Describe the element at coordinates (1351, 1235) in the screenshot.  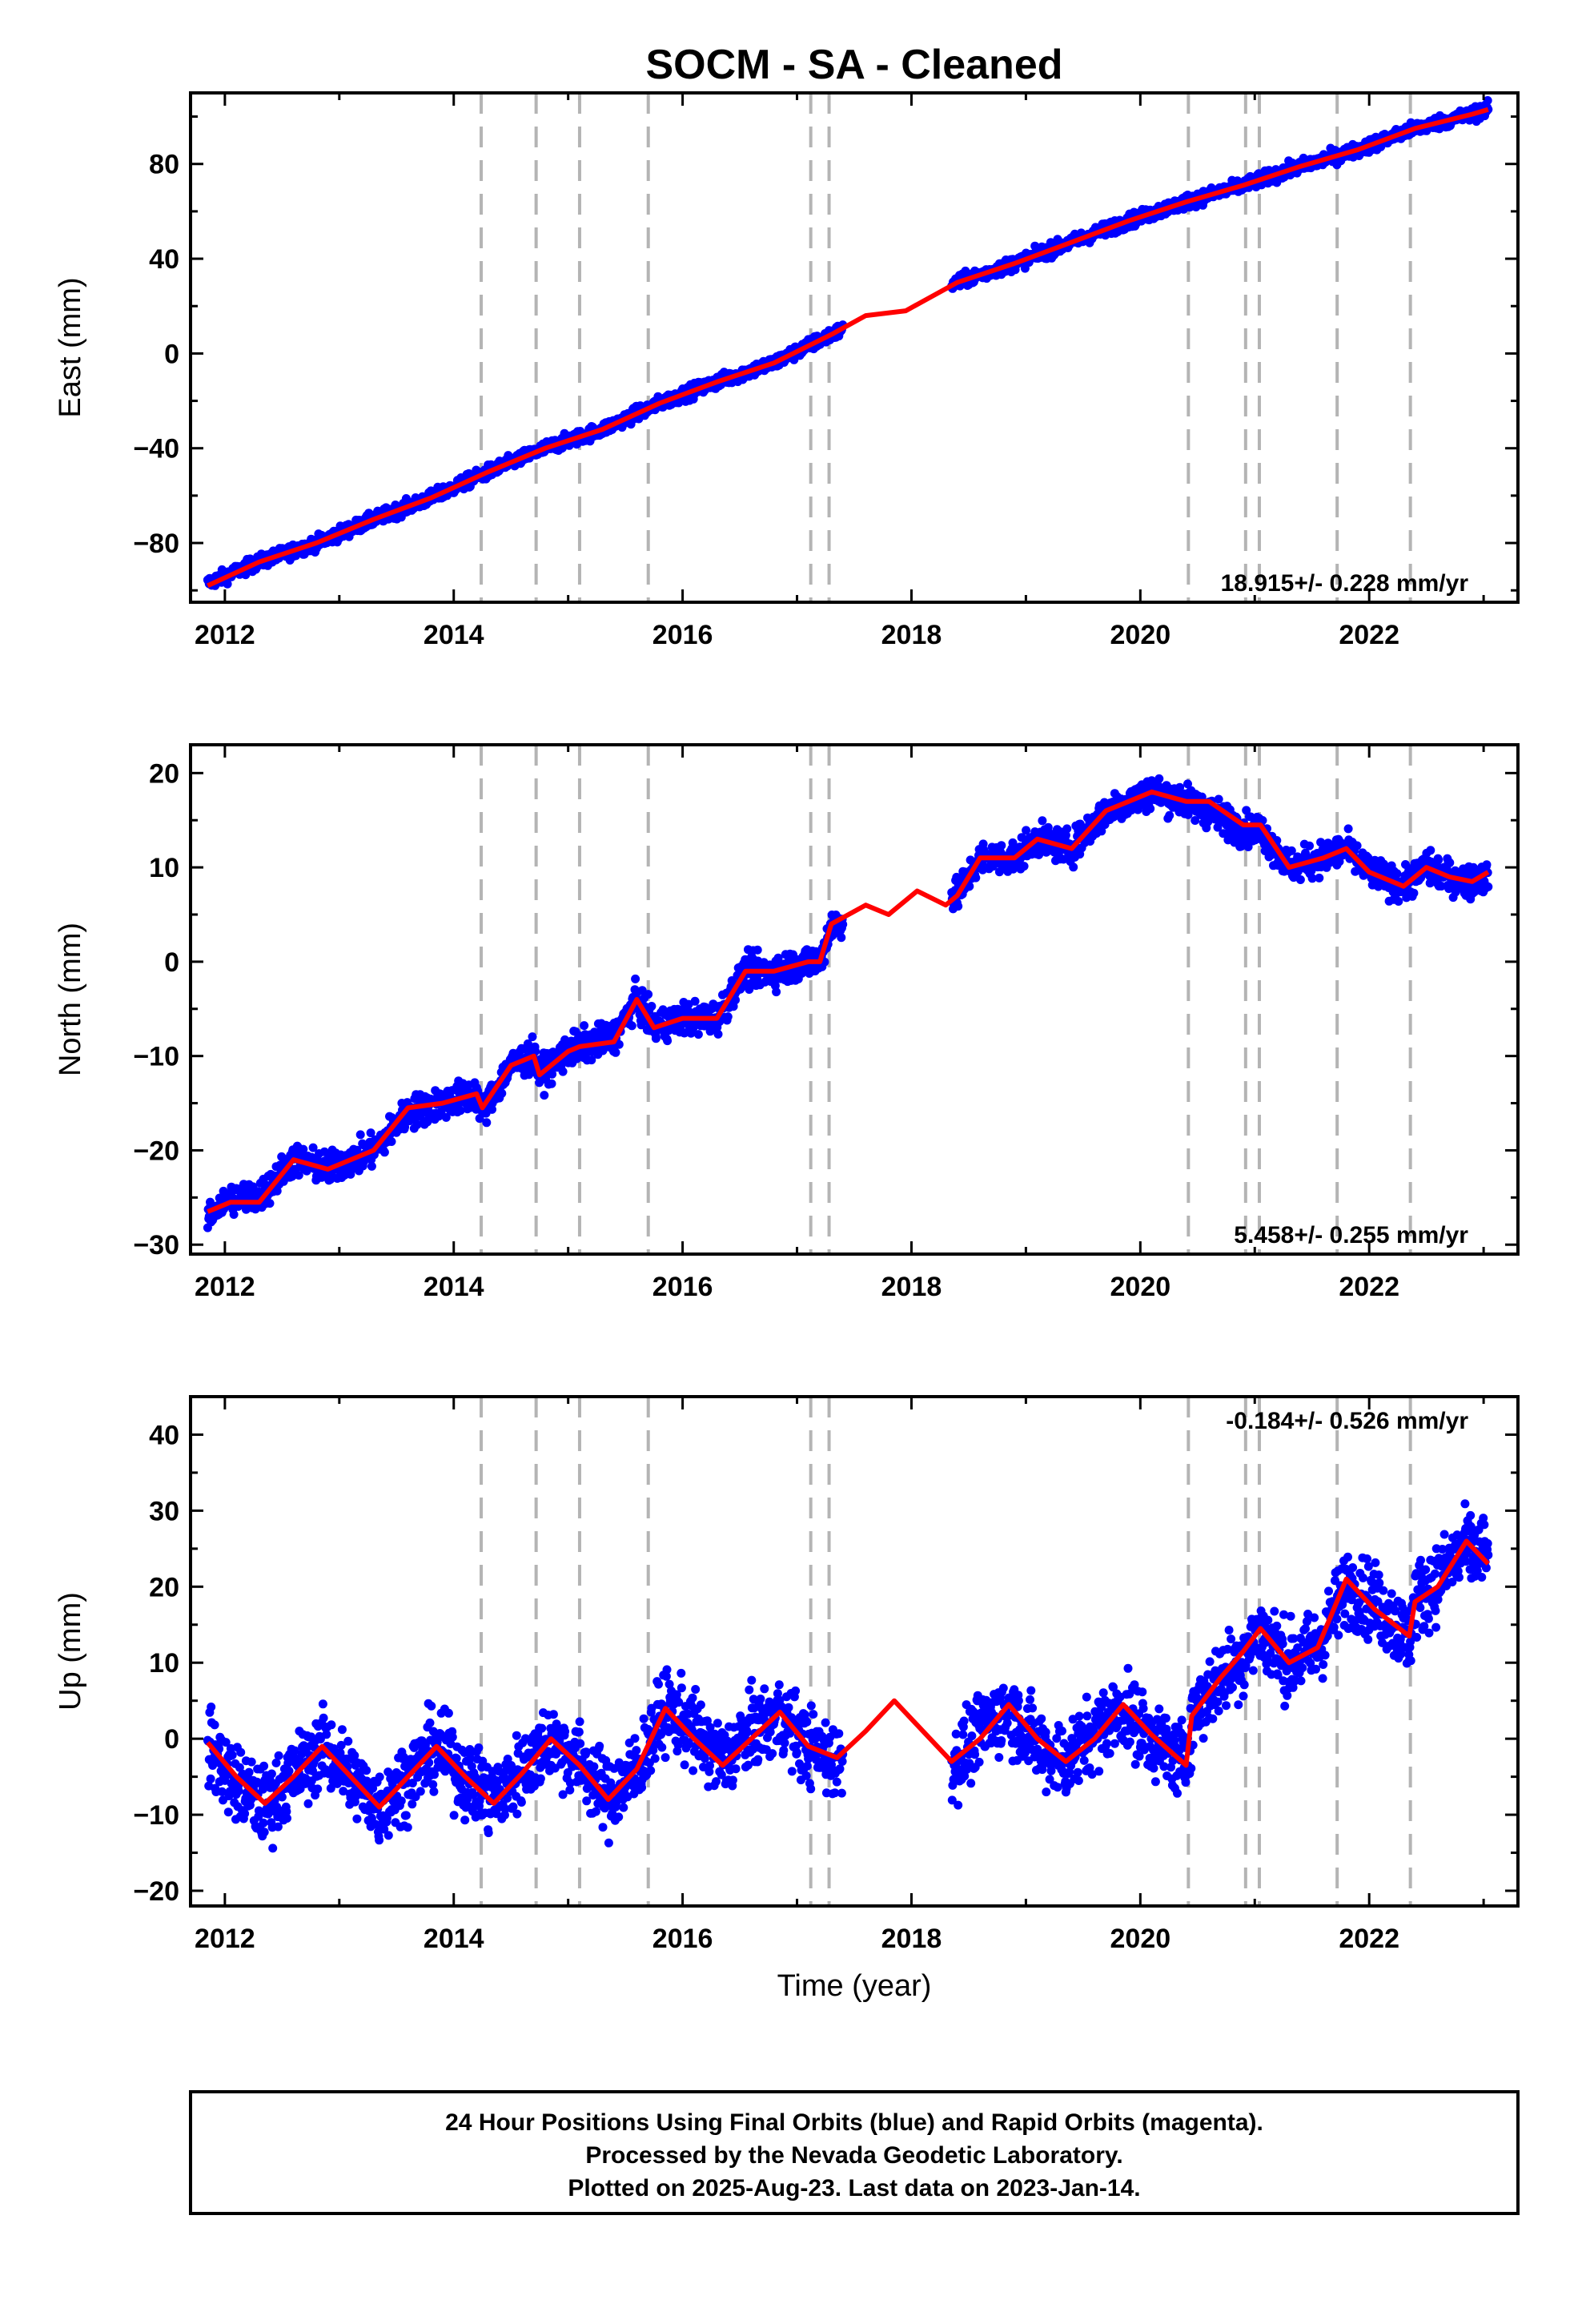
I see `rate-label: 5.458+/- 0.255 mm/yr` at that location.